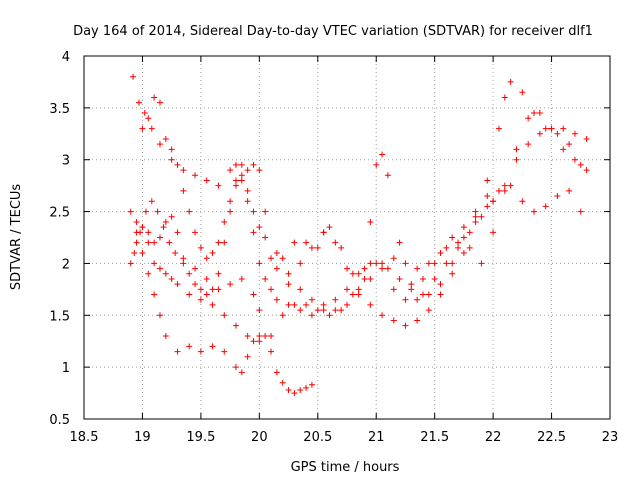 The width and height of the screenshot is (640, 480). Describe the element at coordinates (66, 161) in the screenshot. I see `y-tick-label: 3` at that location.